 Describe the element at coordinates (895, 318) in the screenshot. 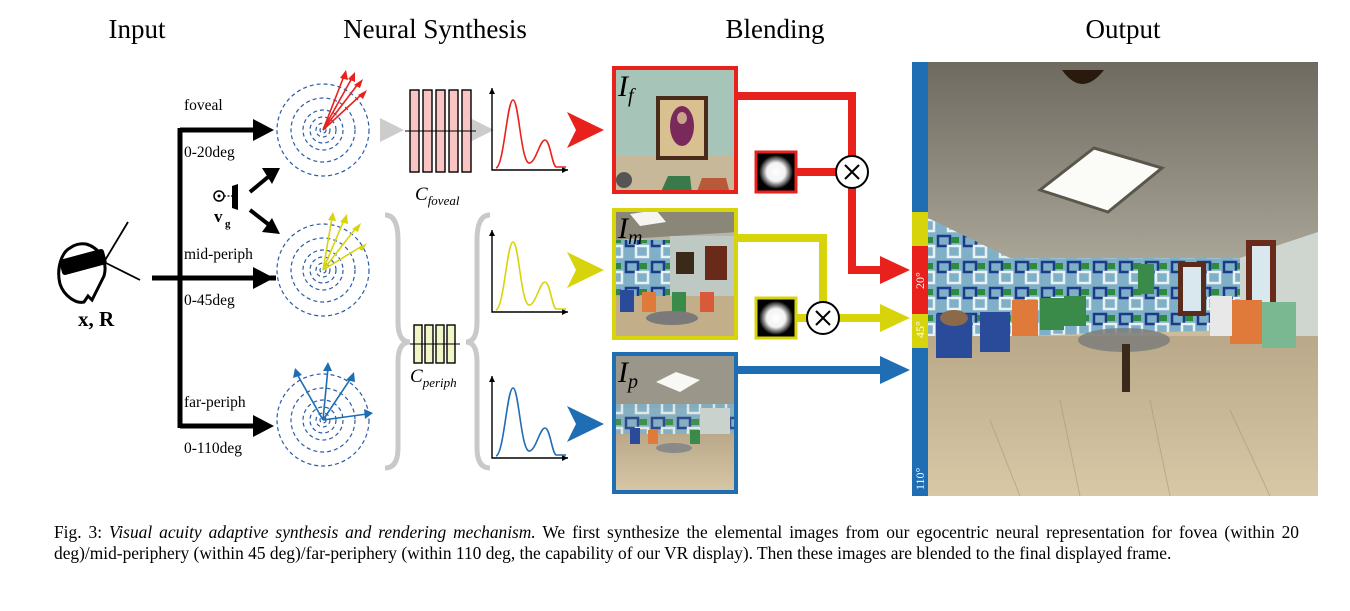

I see `blend-arrowhead-mid` at that location.